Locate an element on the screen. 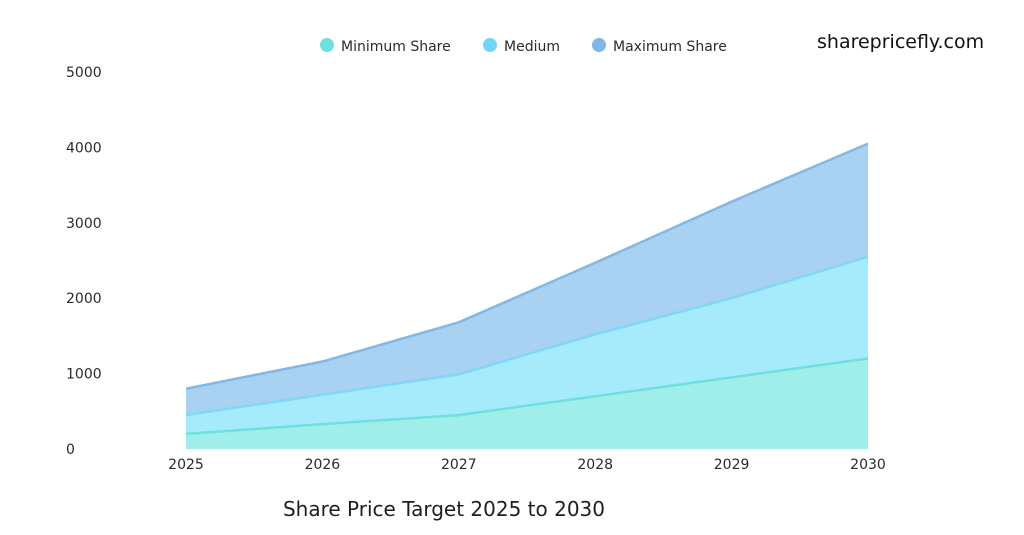  y-tick-label: 5000 is located at coordinates (84, 73).